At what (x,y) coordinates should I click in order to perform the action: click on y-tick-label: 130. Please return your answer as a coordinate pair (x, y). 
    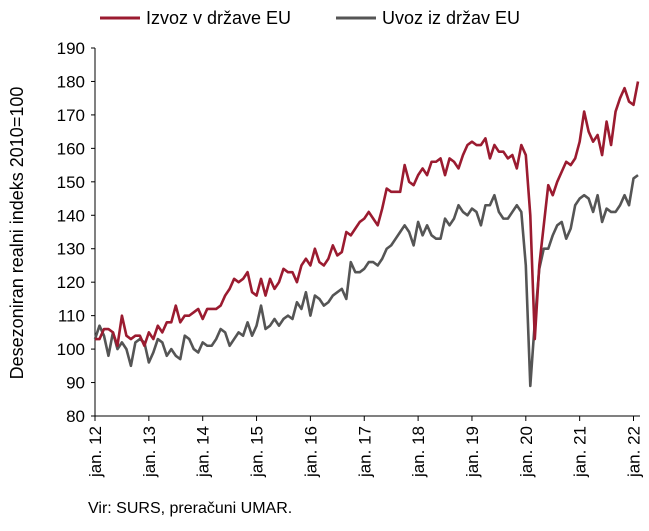
    Looking at the image, I should click on (71, 249).